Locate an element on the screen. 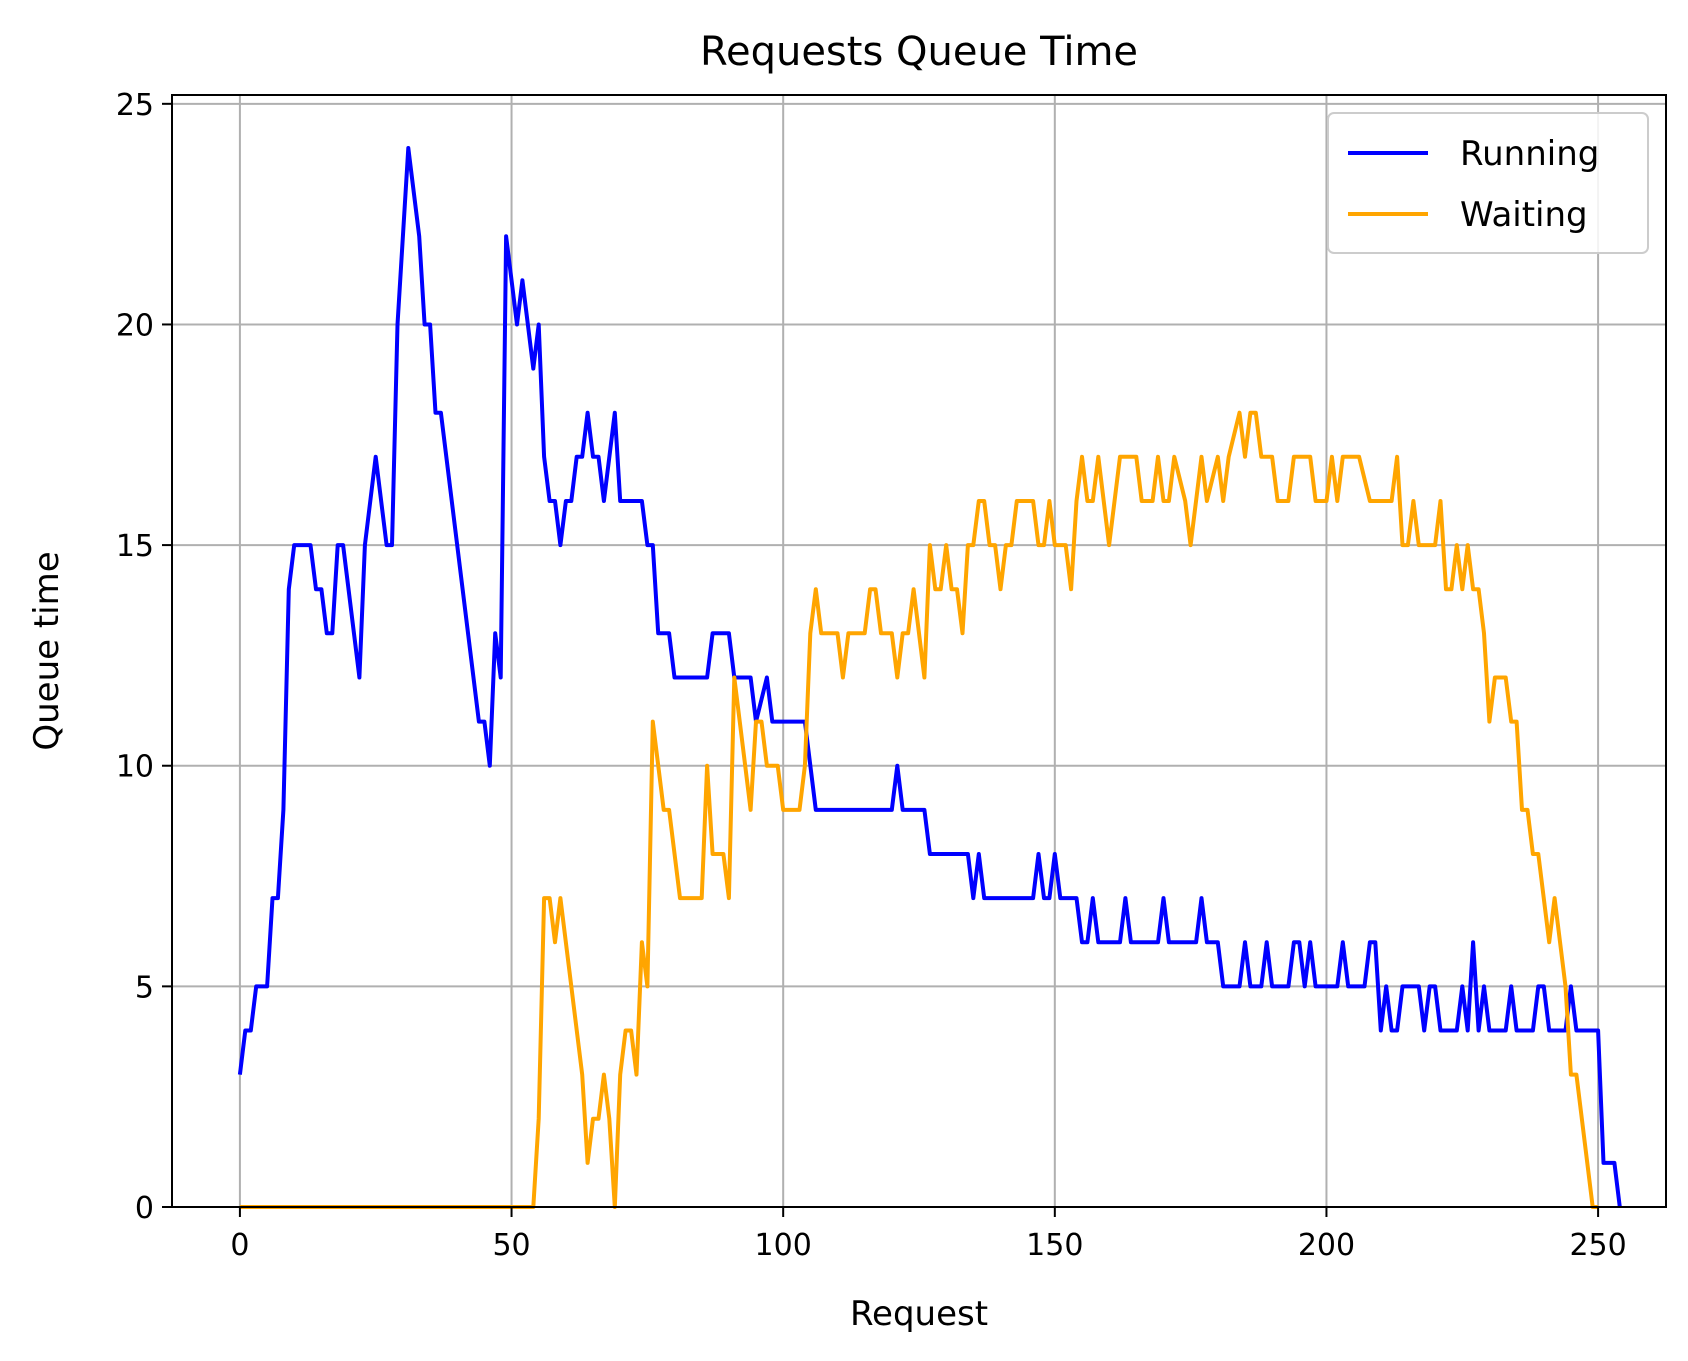 Image resolution: width=1688 pixels, height=1361 pixels. legend-box is located at coordinates (1488, 183).